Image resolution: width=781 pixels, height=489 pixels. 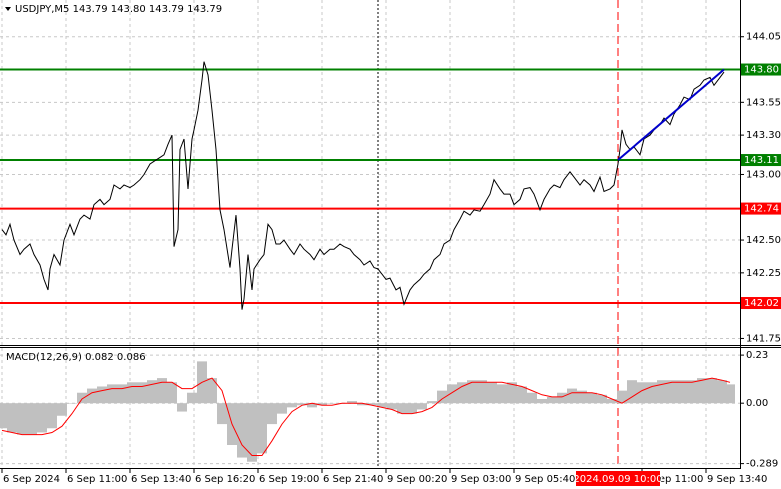 I want to click on x-tick-label: 6 Sep 19:00, so click(x=289, y=479).